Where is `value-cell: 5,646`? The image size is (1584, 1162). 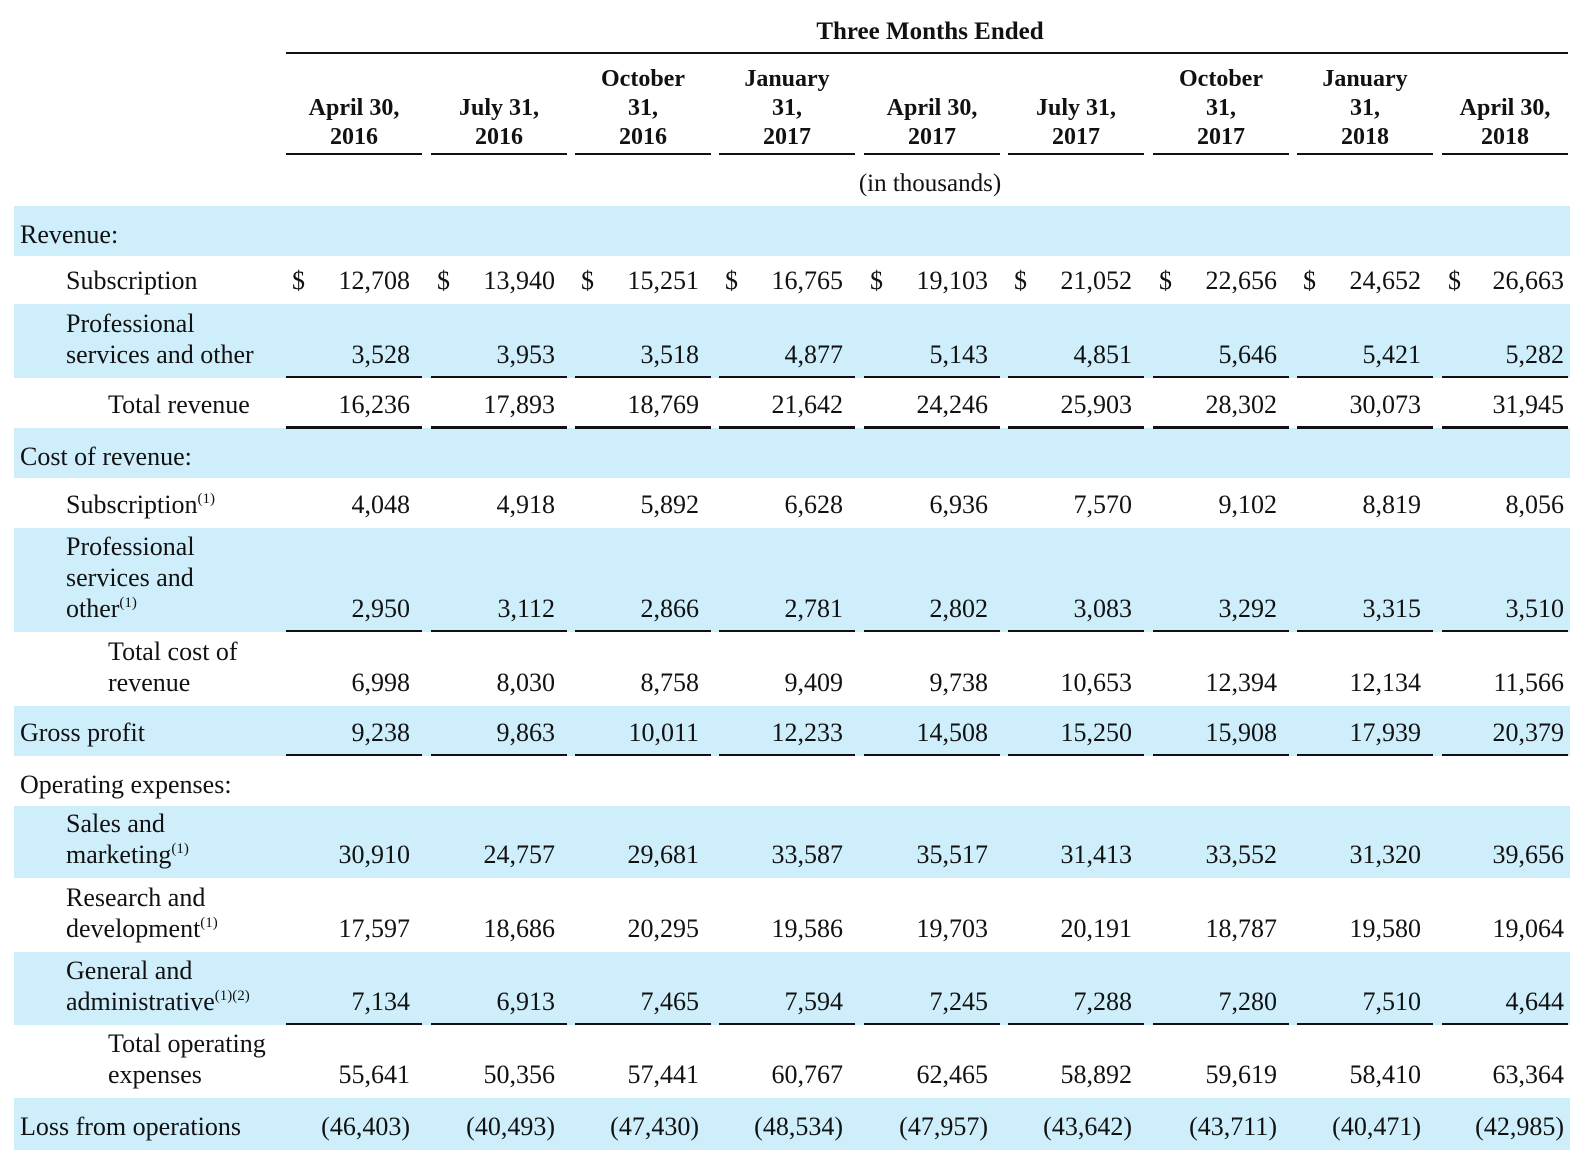 value-cell: 5,646 is located at coordinates (1215, 354).